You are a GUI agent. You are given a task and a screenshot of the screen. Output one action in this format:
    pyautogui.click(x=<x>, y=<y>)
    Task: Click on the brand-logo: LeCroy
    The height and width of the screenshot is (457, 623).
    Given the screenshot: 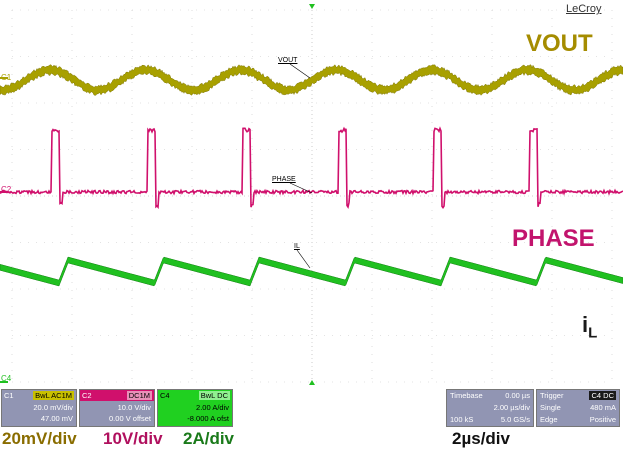 What is the action you would take?
    pyautogui.click(x=583, y=9)
    